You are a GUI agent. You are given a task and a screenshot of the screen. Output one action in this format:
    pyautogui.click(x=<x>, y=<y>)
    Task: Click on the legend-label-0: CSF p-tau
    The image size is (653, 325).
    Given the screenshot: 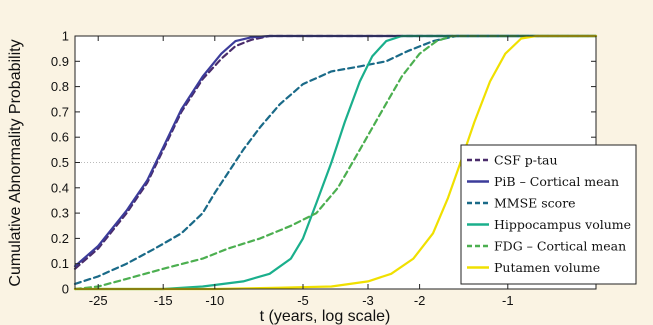 What is the action you would take?
    pyautogui.click(x=526, y=160)
    